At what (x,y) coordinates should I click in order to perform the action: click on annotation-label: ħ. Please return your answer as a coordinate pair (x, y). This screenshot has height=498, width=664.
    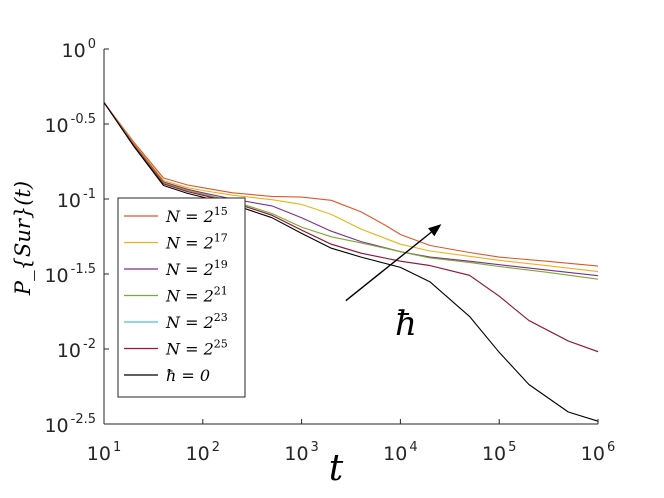
    Looking at the image, I should click on (406, 324).